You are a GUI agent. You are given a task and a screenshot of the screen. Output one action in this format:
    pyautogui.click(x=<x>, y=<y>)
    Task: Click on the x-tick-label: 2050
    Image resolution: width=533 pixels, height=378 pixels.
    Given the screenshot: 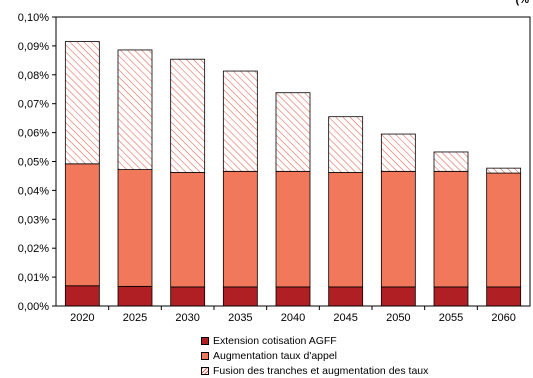 What is the action you would take?
    pyautogui.click(x=398, y=318)
    